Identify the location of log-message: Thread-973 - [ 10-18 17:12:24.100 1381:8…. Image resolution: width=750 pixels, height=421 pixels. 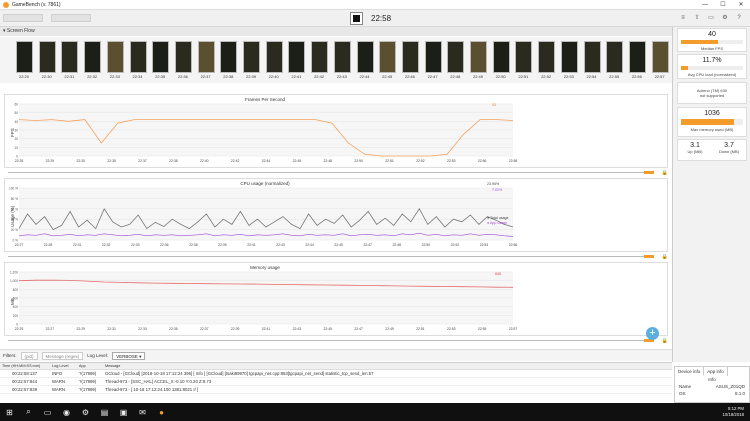
(152, 389).